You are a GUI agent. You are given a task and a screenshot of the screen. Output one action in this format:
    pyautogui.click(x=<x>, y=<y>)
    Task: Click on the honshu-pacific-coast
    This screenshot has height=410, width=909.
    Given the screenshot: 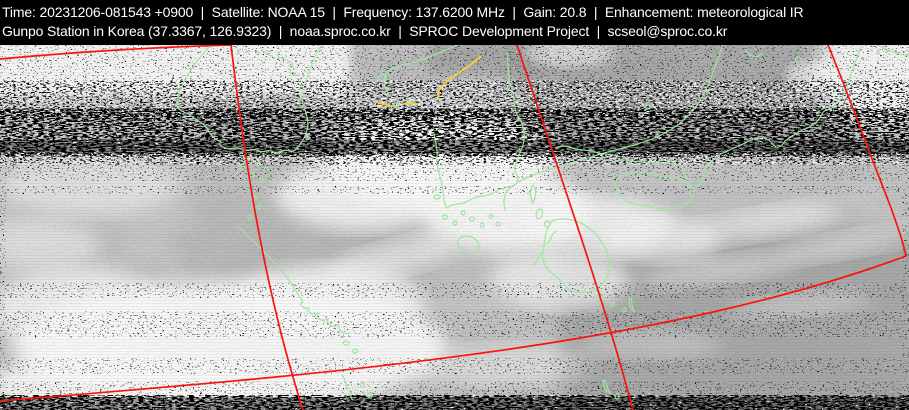 What is the action you would take?
    pyautogui.click(x=738, y=117)
    